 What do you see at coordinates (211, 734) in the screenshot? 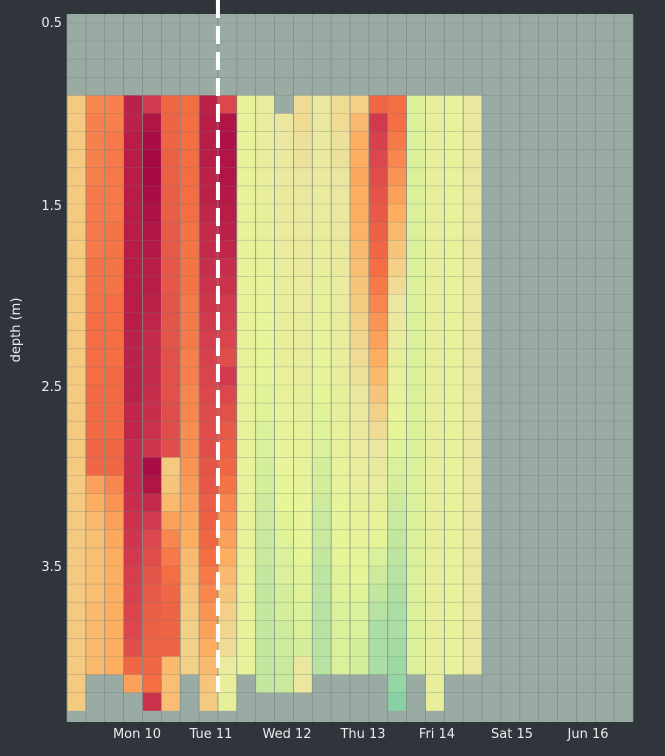
I see `x-tick-tue-11: Tue 11` at bounding box center [211, 734].